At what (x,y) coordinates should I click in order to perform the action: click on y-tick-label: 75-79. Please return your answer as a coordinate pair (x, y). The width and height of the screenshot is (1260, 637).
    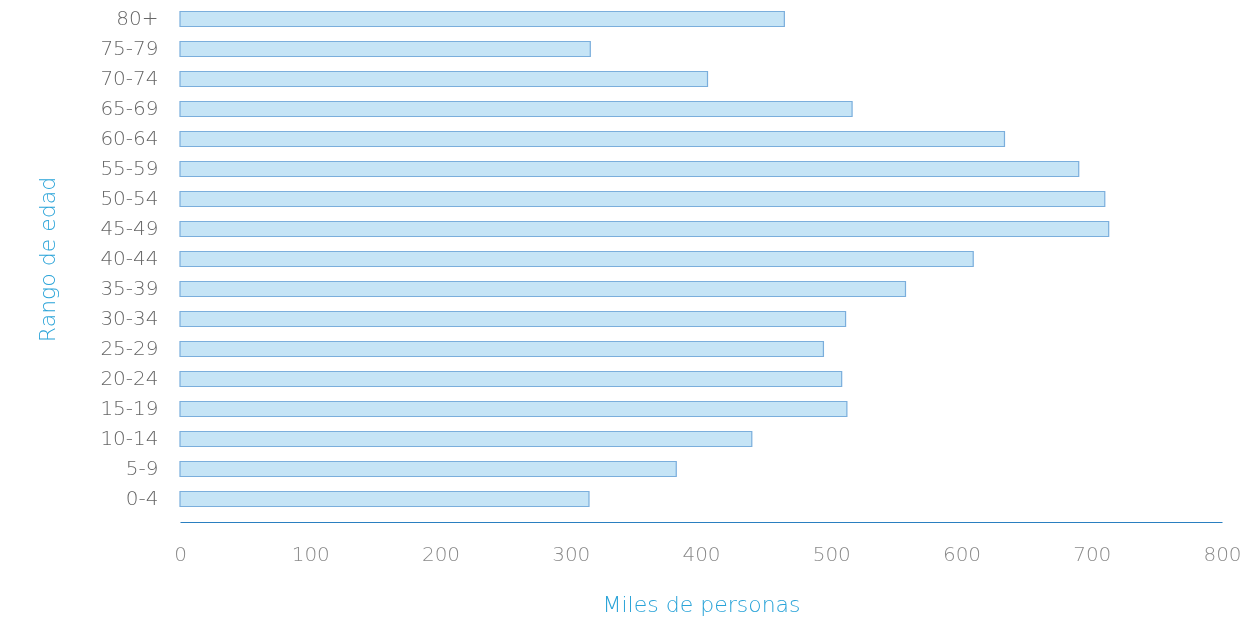
    Looking at the image, I should click on (129, 48).